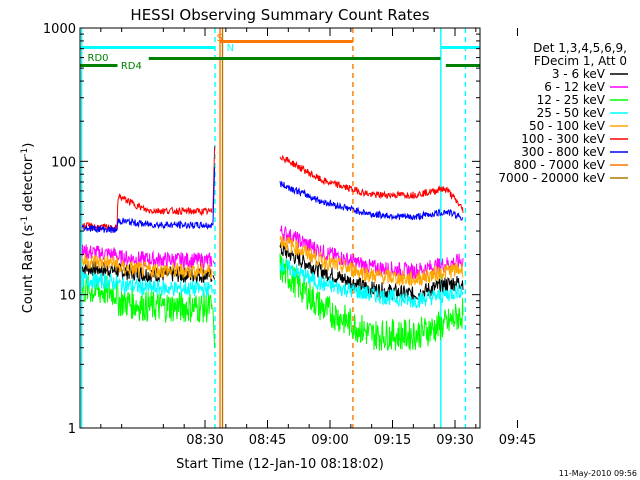 The height and width of the screenshot is (480, 640). What do you see at coordinates (454, 440) in the screenshot?
I see `x-tick-label: 09:30` at bounding box center [454, 440].